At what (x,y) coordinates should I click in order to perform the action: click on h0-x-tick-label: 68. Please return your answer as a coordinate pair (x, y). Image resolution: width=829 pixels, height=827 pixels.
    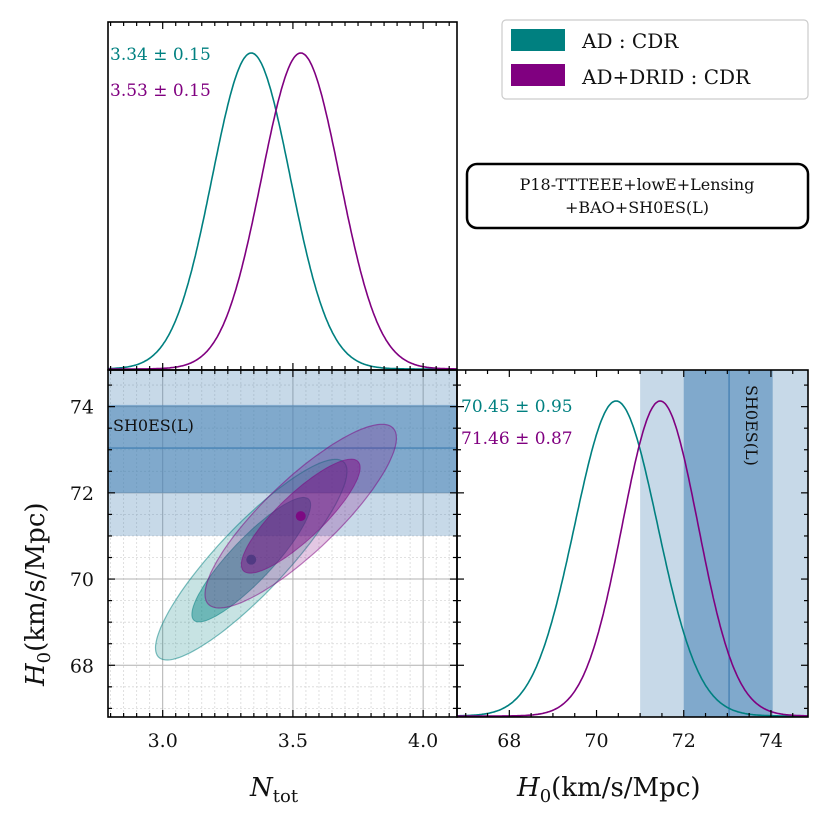
    Looking at the image, I should click on (509, 741).